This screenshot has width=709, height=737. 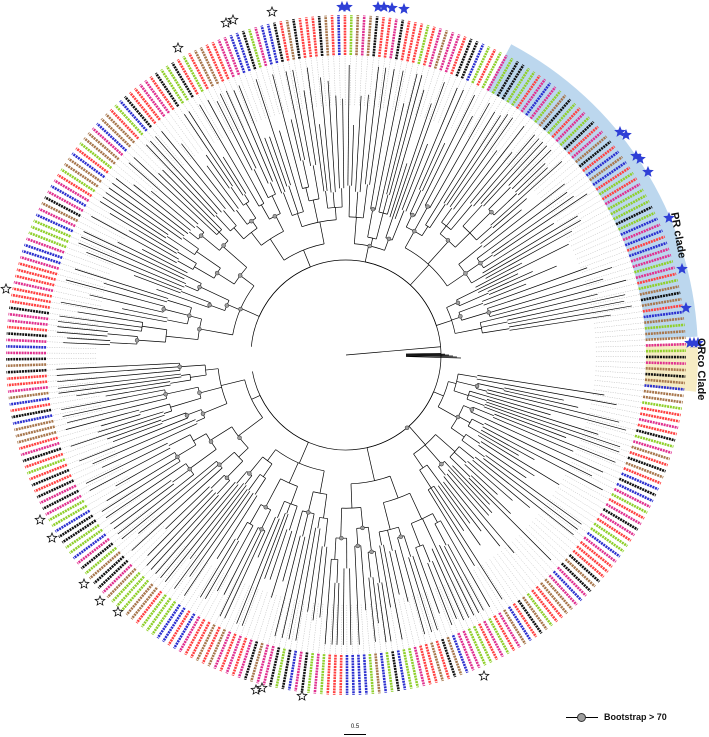 I want to click on black-star-icon, so click(x=118, y=611).